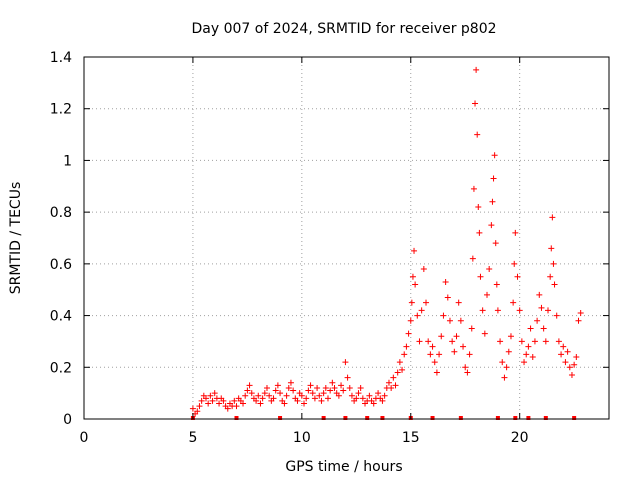 The image size is (640, 480). Describe the element at coordinates (84, 438) in the screenshot. I see `x-tick-label: 0` at that location.